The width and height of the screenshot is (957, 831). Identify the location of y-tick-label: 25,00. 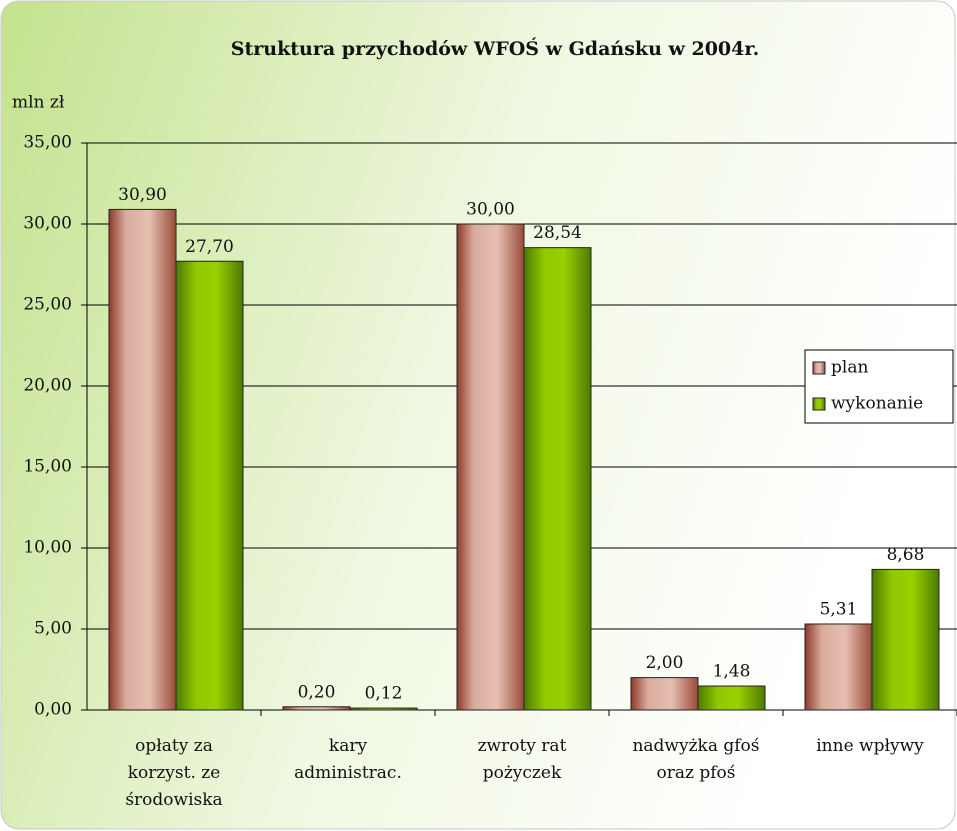
(47, 305).